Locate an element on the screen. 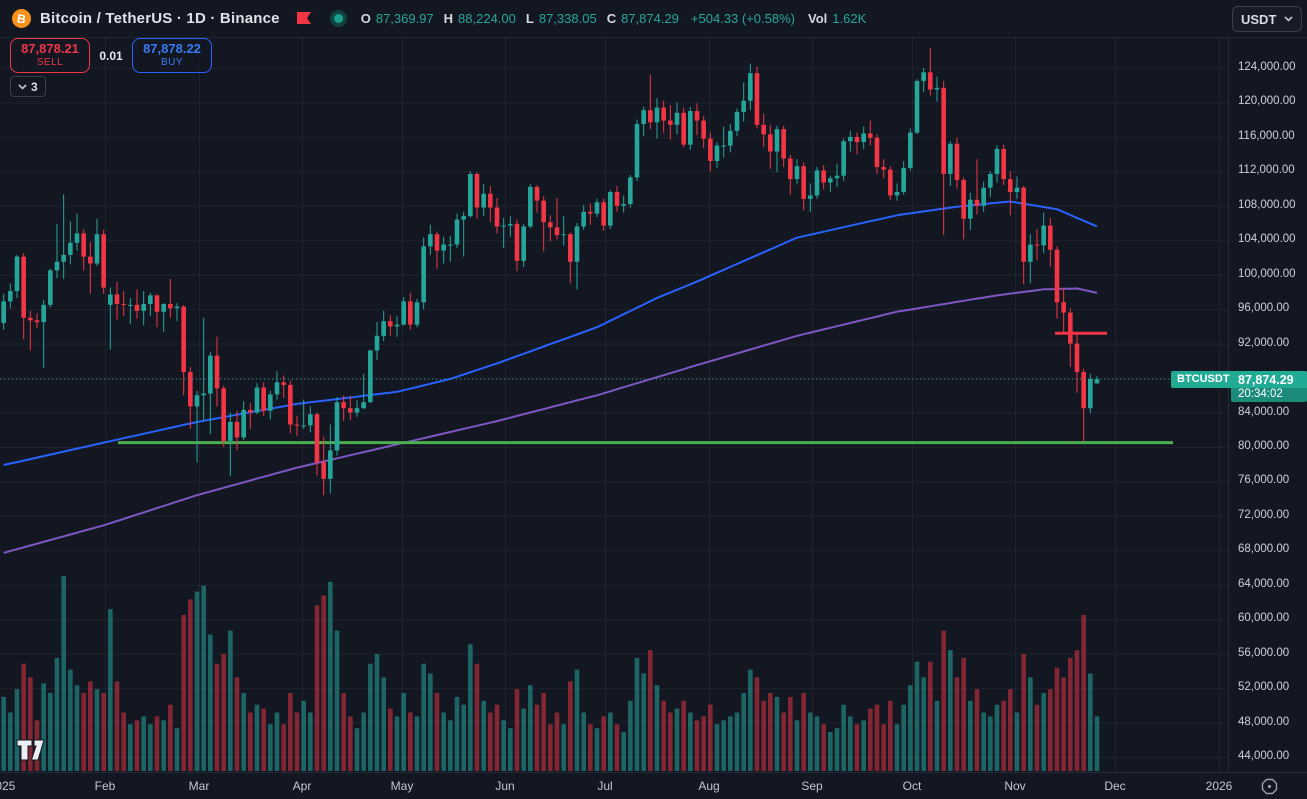 The image size is (1307, 799). flag-icon is located at coordinates (304, 18).